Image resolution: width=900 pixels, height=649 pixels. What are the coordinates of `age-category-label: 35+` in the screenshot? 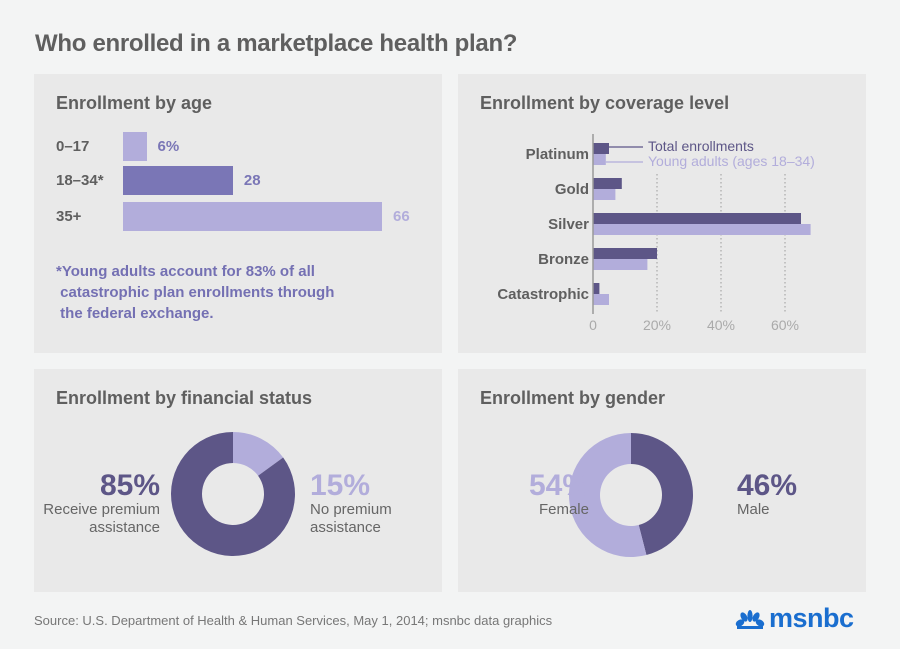 It's located at (69, 216).